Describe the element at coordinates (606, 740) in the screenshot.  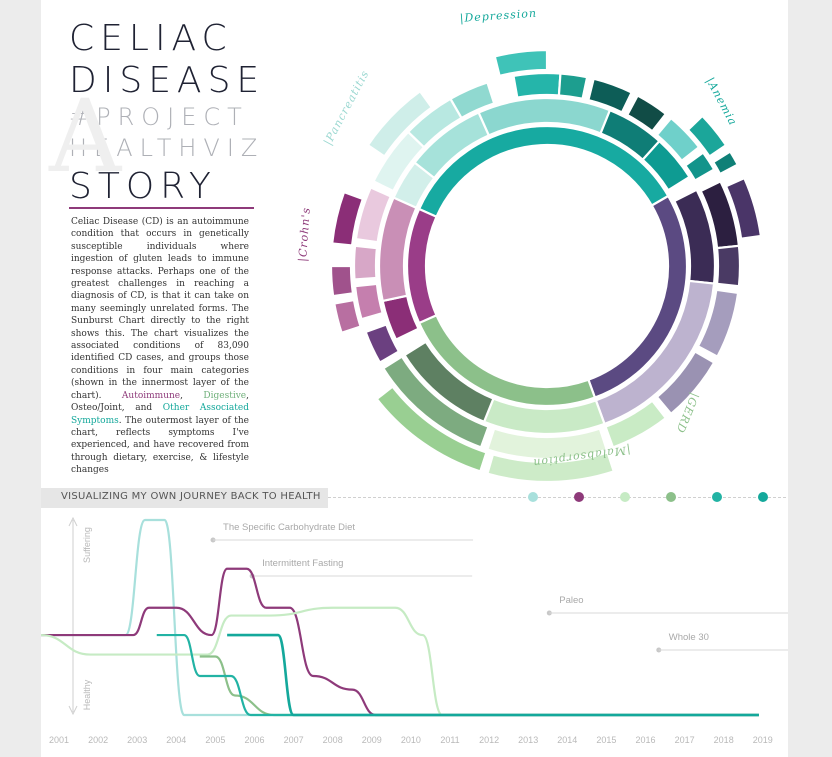
I see `x-tick-label: 2015` at that location.